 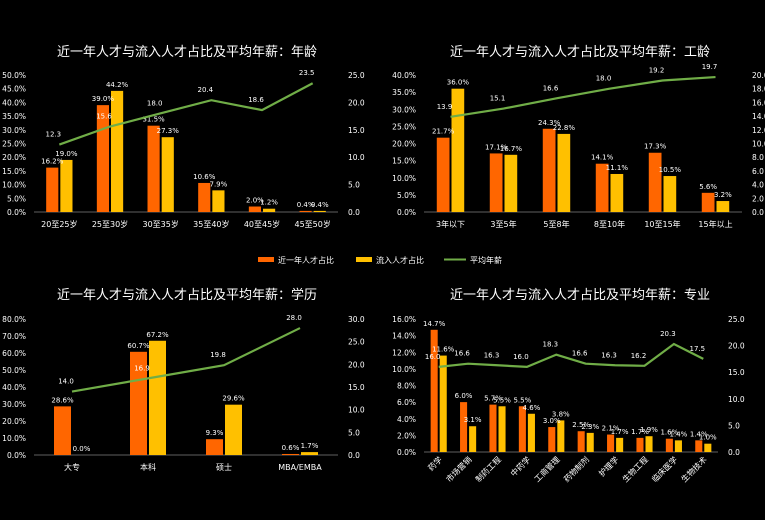 I want to click on category-label: MBA/EMBA, so click(x=300, y=467).